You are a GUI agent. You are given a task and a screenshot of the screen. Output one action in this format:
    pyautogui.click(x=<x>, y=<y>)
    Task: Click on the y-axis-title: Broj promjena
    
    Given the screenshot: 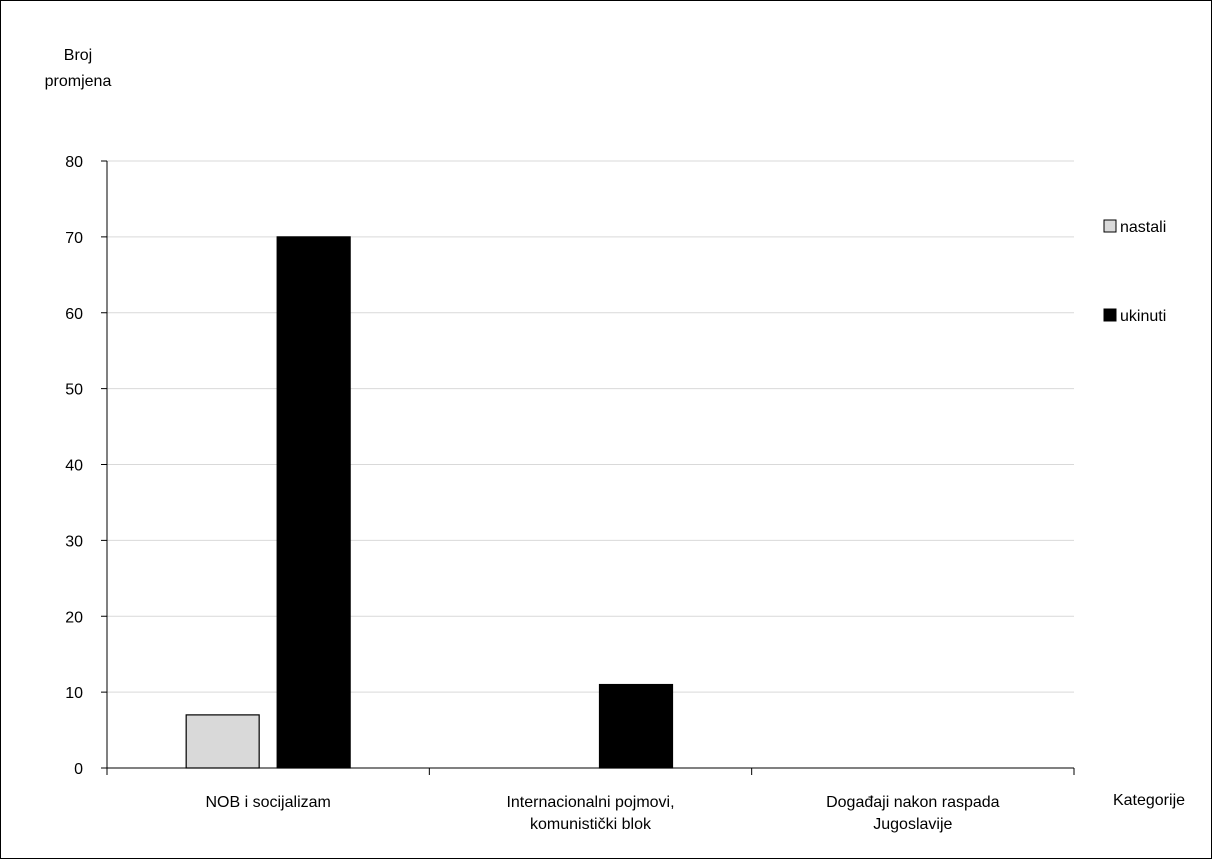 What is the action you would take?
    pyautogui.click(x=78, y=68)
    